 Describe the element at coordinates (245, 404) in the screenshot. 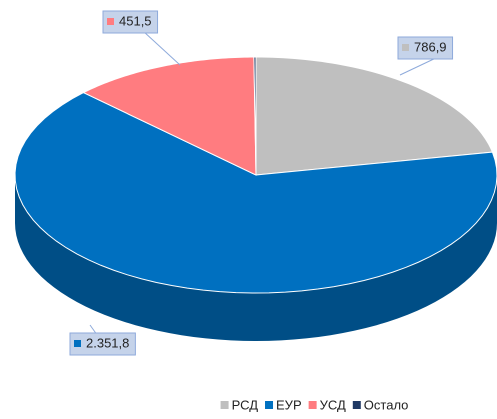

I see `legend-label: РСД` at that location.